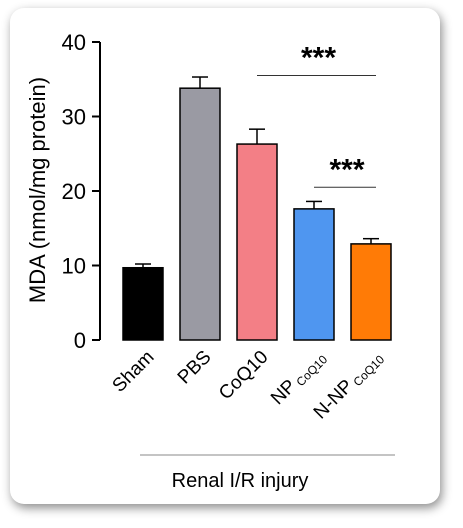  What do you see at coordinates (74, 117) in the screenshot?
I see `y-tick-label: 30` at bounding box center [74, 117].